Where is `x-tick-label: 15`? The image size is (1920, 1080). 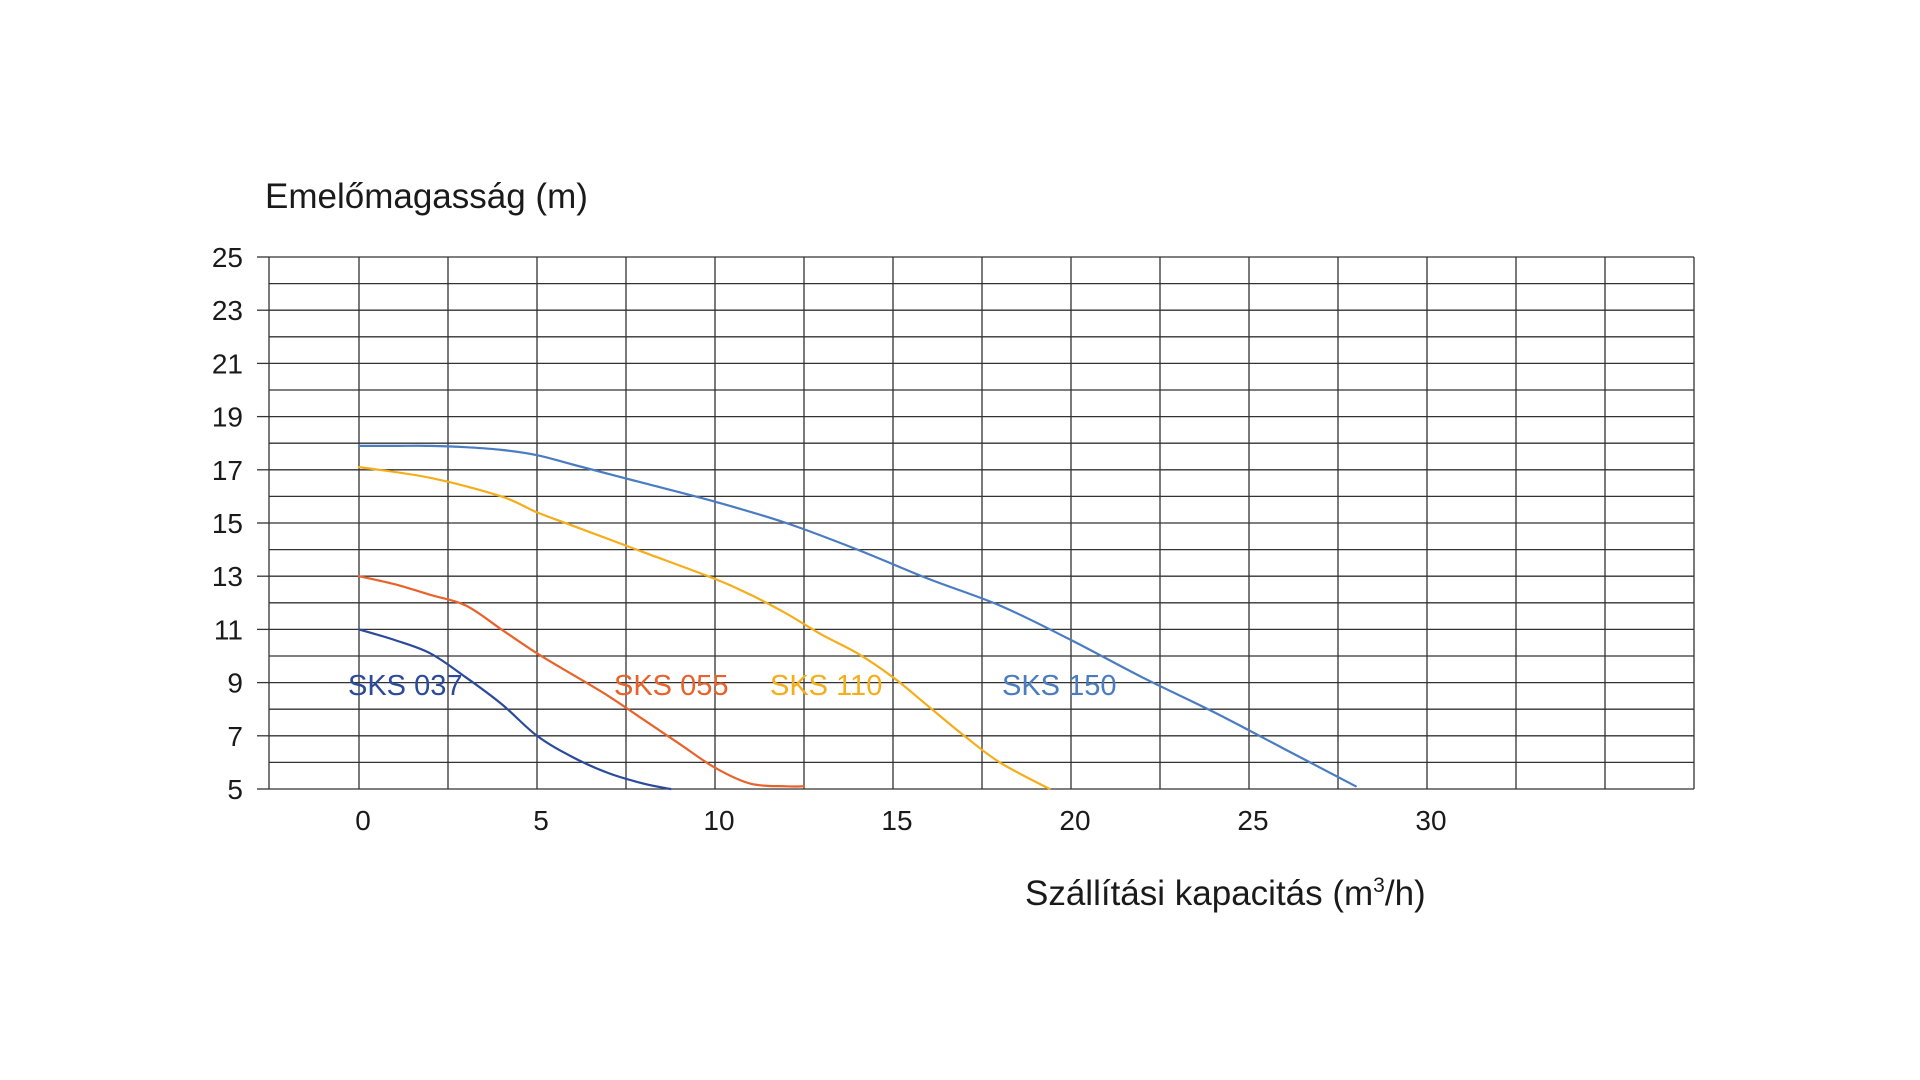
x-tick-label: 15 is located at coordinates (896, 820).